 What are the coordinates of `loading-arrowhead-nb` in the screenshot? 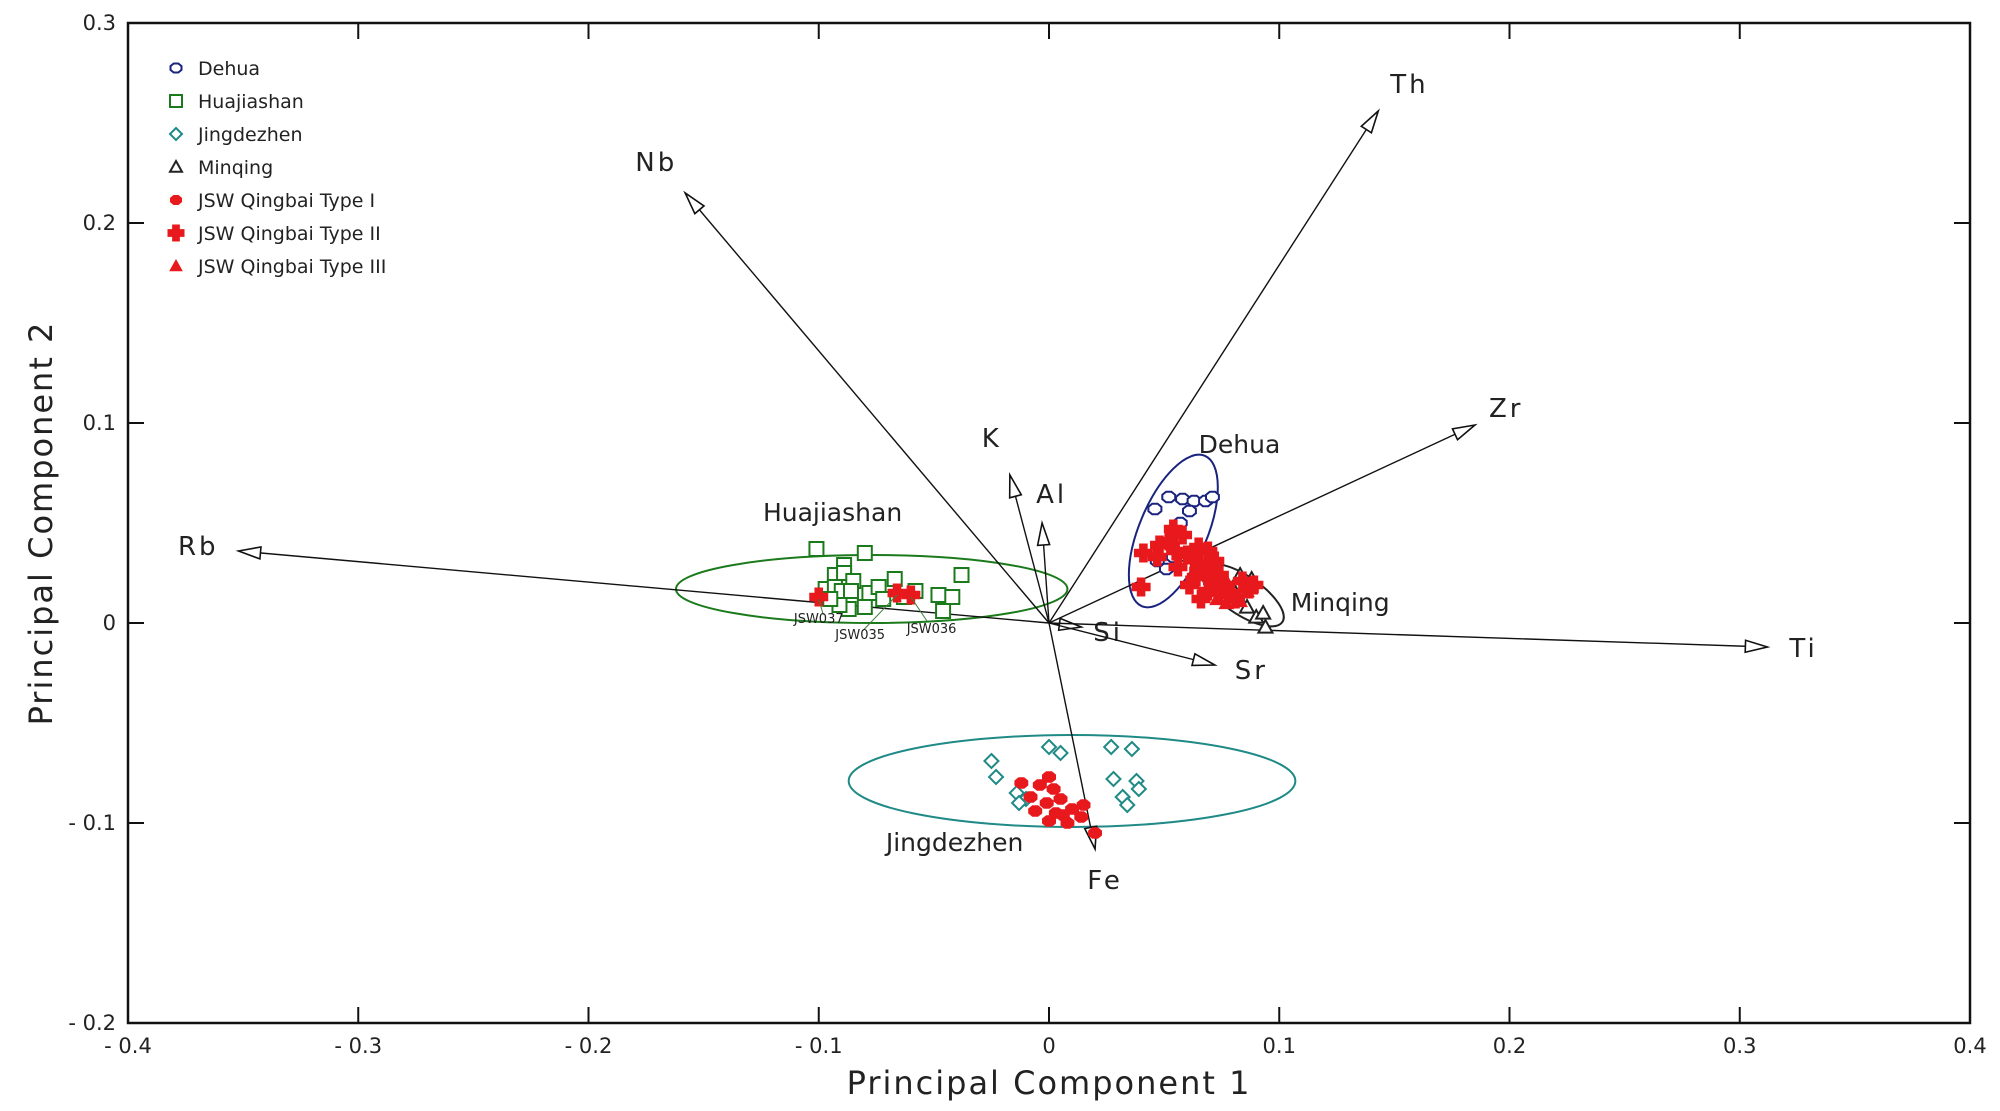 It's located at (694, 202).